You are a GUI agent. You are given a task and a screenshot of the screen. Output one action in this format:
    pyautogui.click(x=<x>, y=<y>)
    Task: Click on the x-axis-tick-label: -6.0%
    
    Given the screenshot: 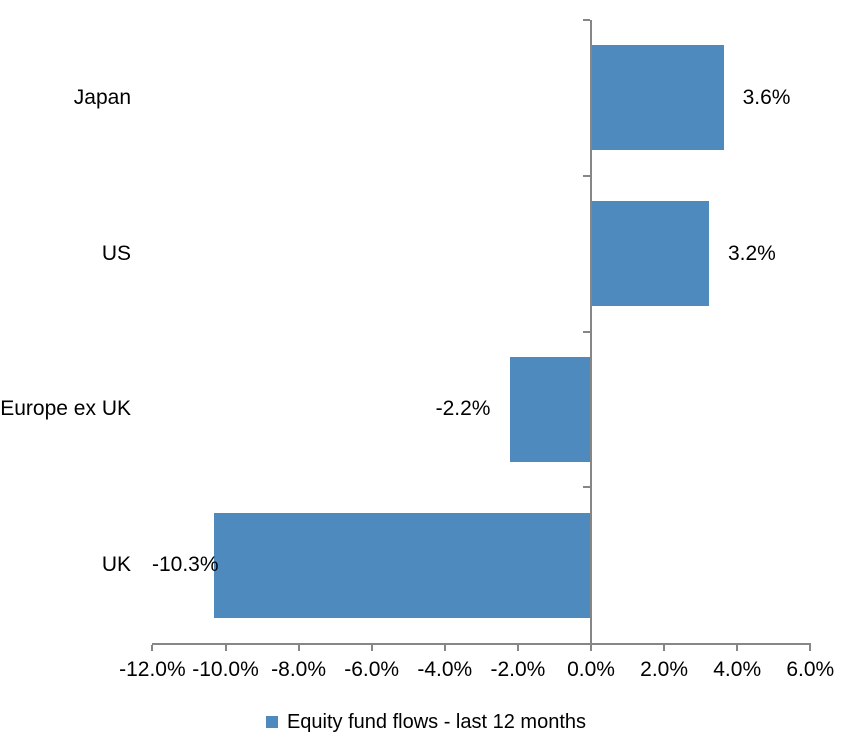 What is the action you would take?
    pyautogui.click(x=372, y=669)
    